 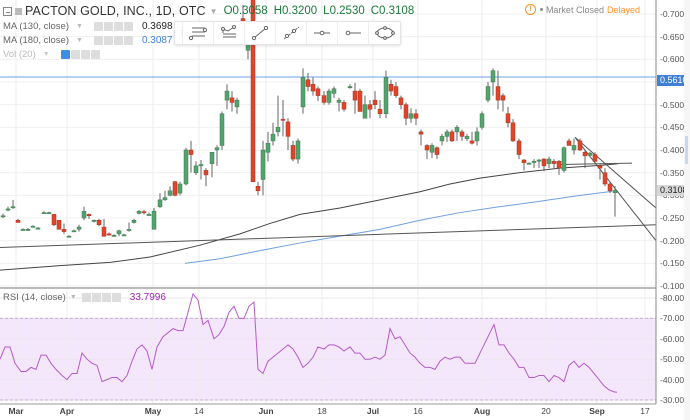 What do you see at coordinates (179, 33) in the screenshot?
I see `drag-handle-icon: ⋮⋮` at bounding box center [179, 33].